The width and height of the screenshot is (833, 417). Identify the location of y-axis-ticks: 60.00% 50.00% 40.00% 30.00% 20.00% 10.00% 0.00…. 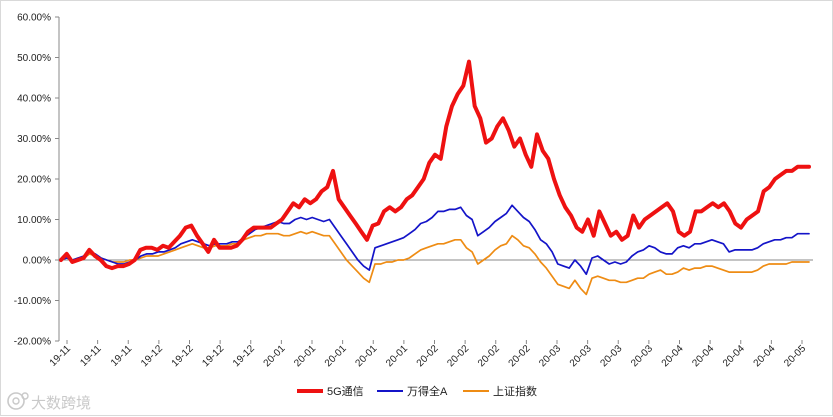
(36, 180).